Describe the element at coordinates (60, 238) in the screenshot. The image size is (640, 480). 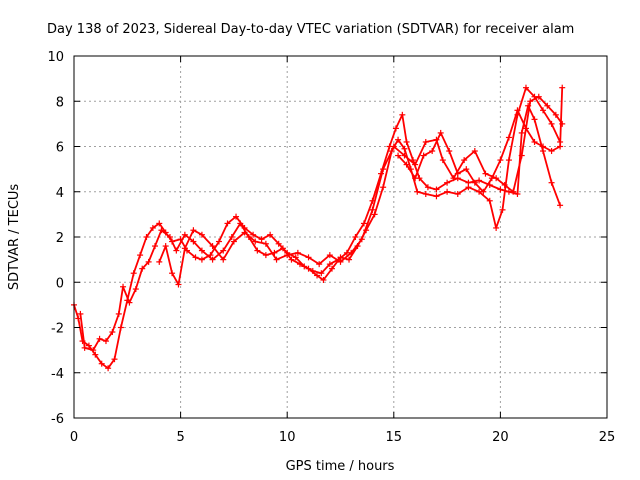
I see `y-tick-label: 2` at that location.